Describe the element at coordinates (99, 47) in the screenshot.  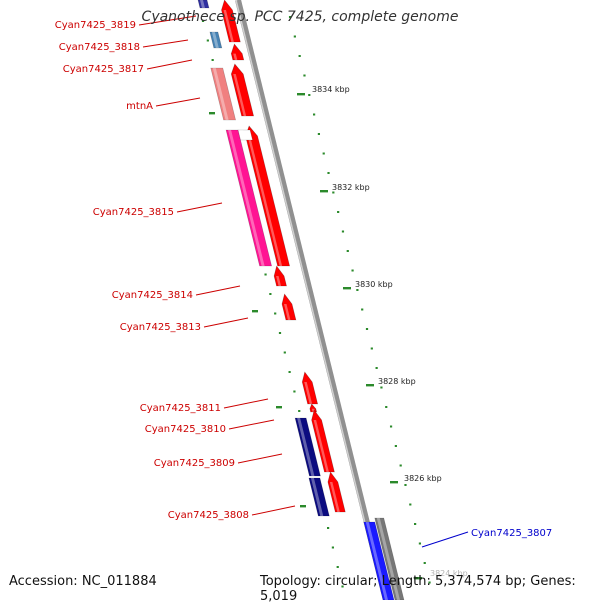
I see `gene-label-cyan7425-3818: Cyan7425_3818` at that location.